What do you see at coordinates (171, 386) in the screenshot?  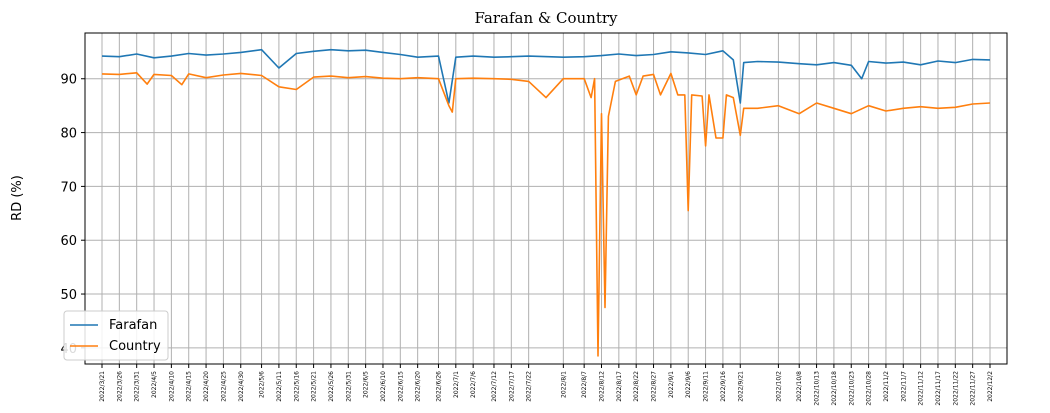 I see `x-tick-label: 2022/4/10` at bounding box center [171, 386].